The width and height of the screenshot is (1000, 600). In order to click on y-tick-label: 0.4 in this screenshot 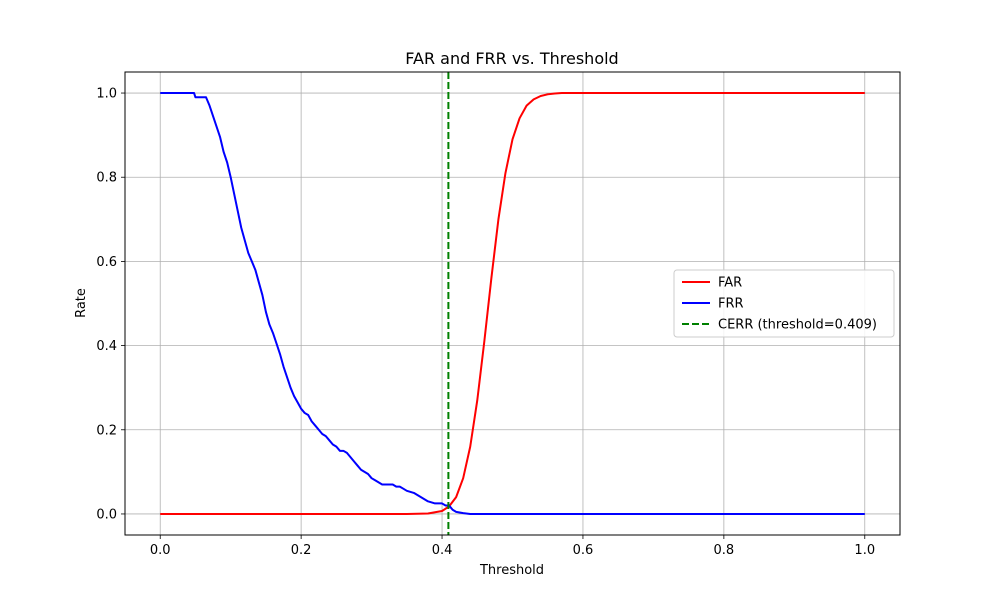, I will do `click(106, 346)`.